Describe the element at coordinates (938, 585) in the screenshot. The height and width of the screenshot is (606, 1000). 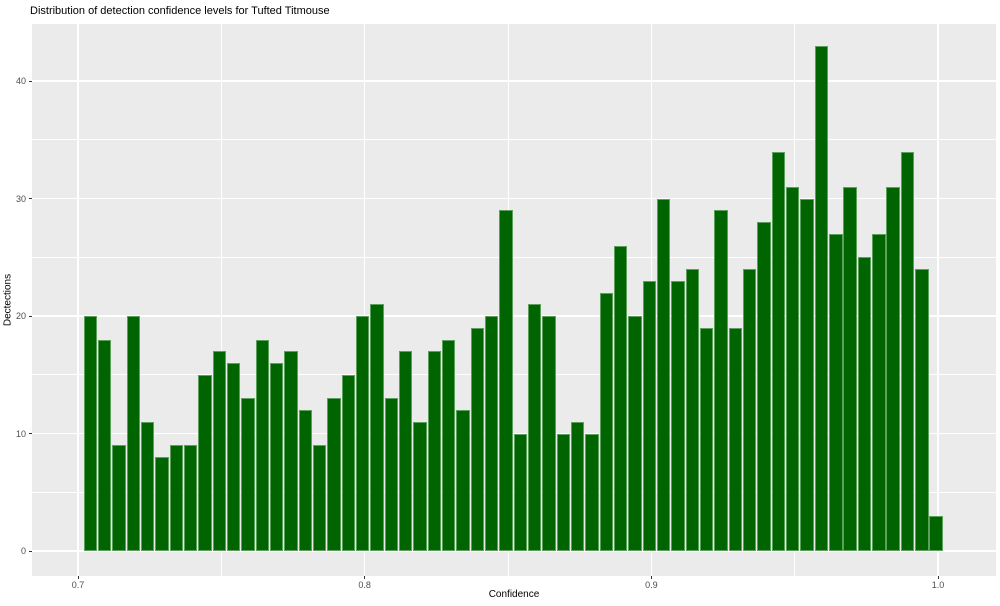
I see `x-tick-label: 1.0` at that location.